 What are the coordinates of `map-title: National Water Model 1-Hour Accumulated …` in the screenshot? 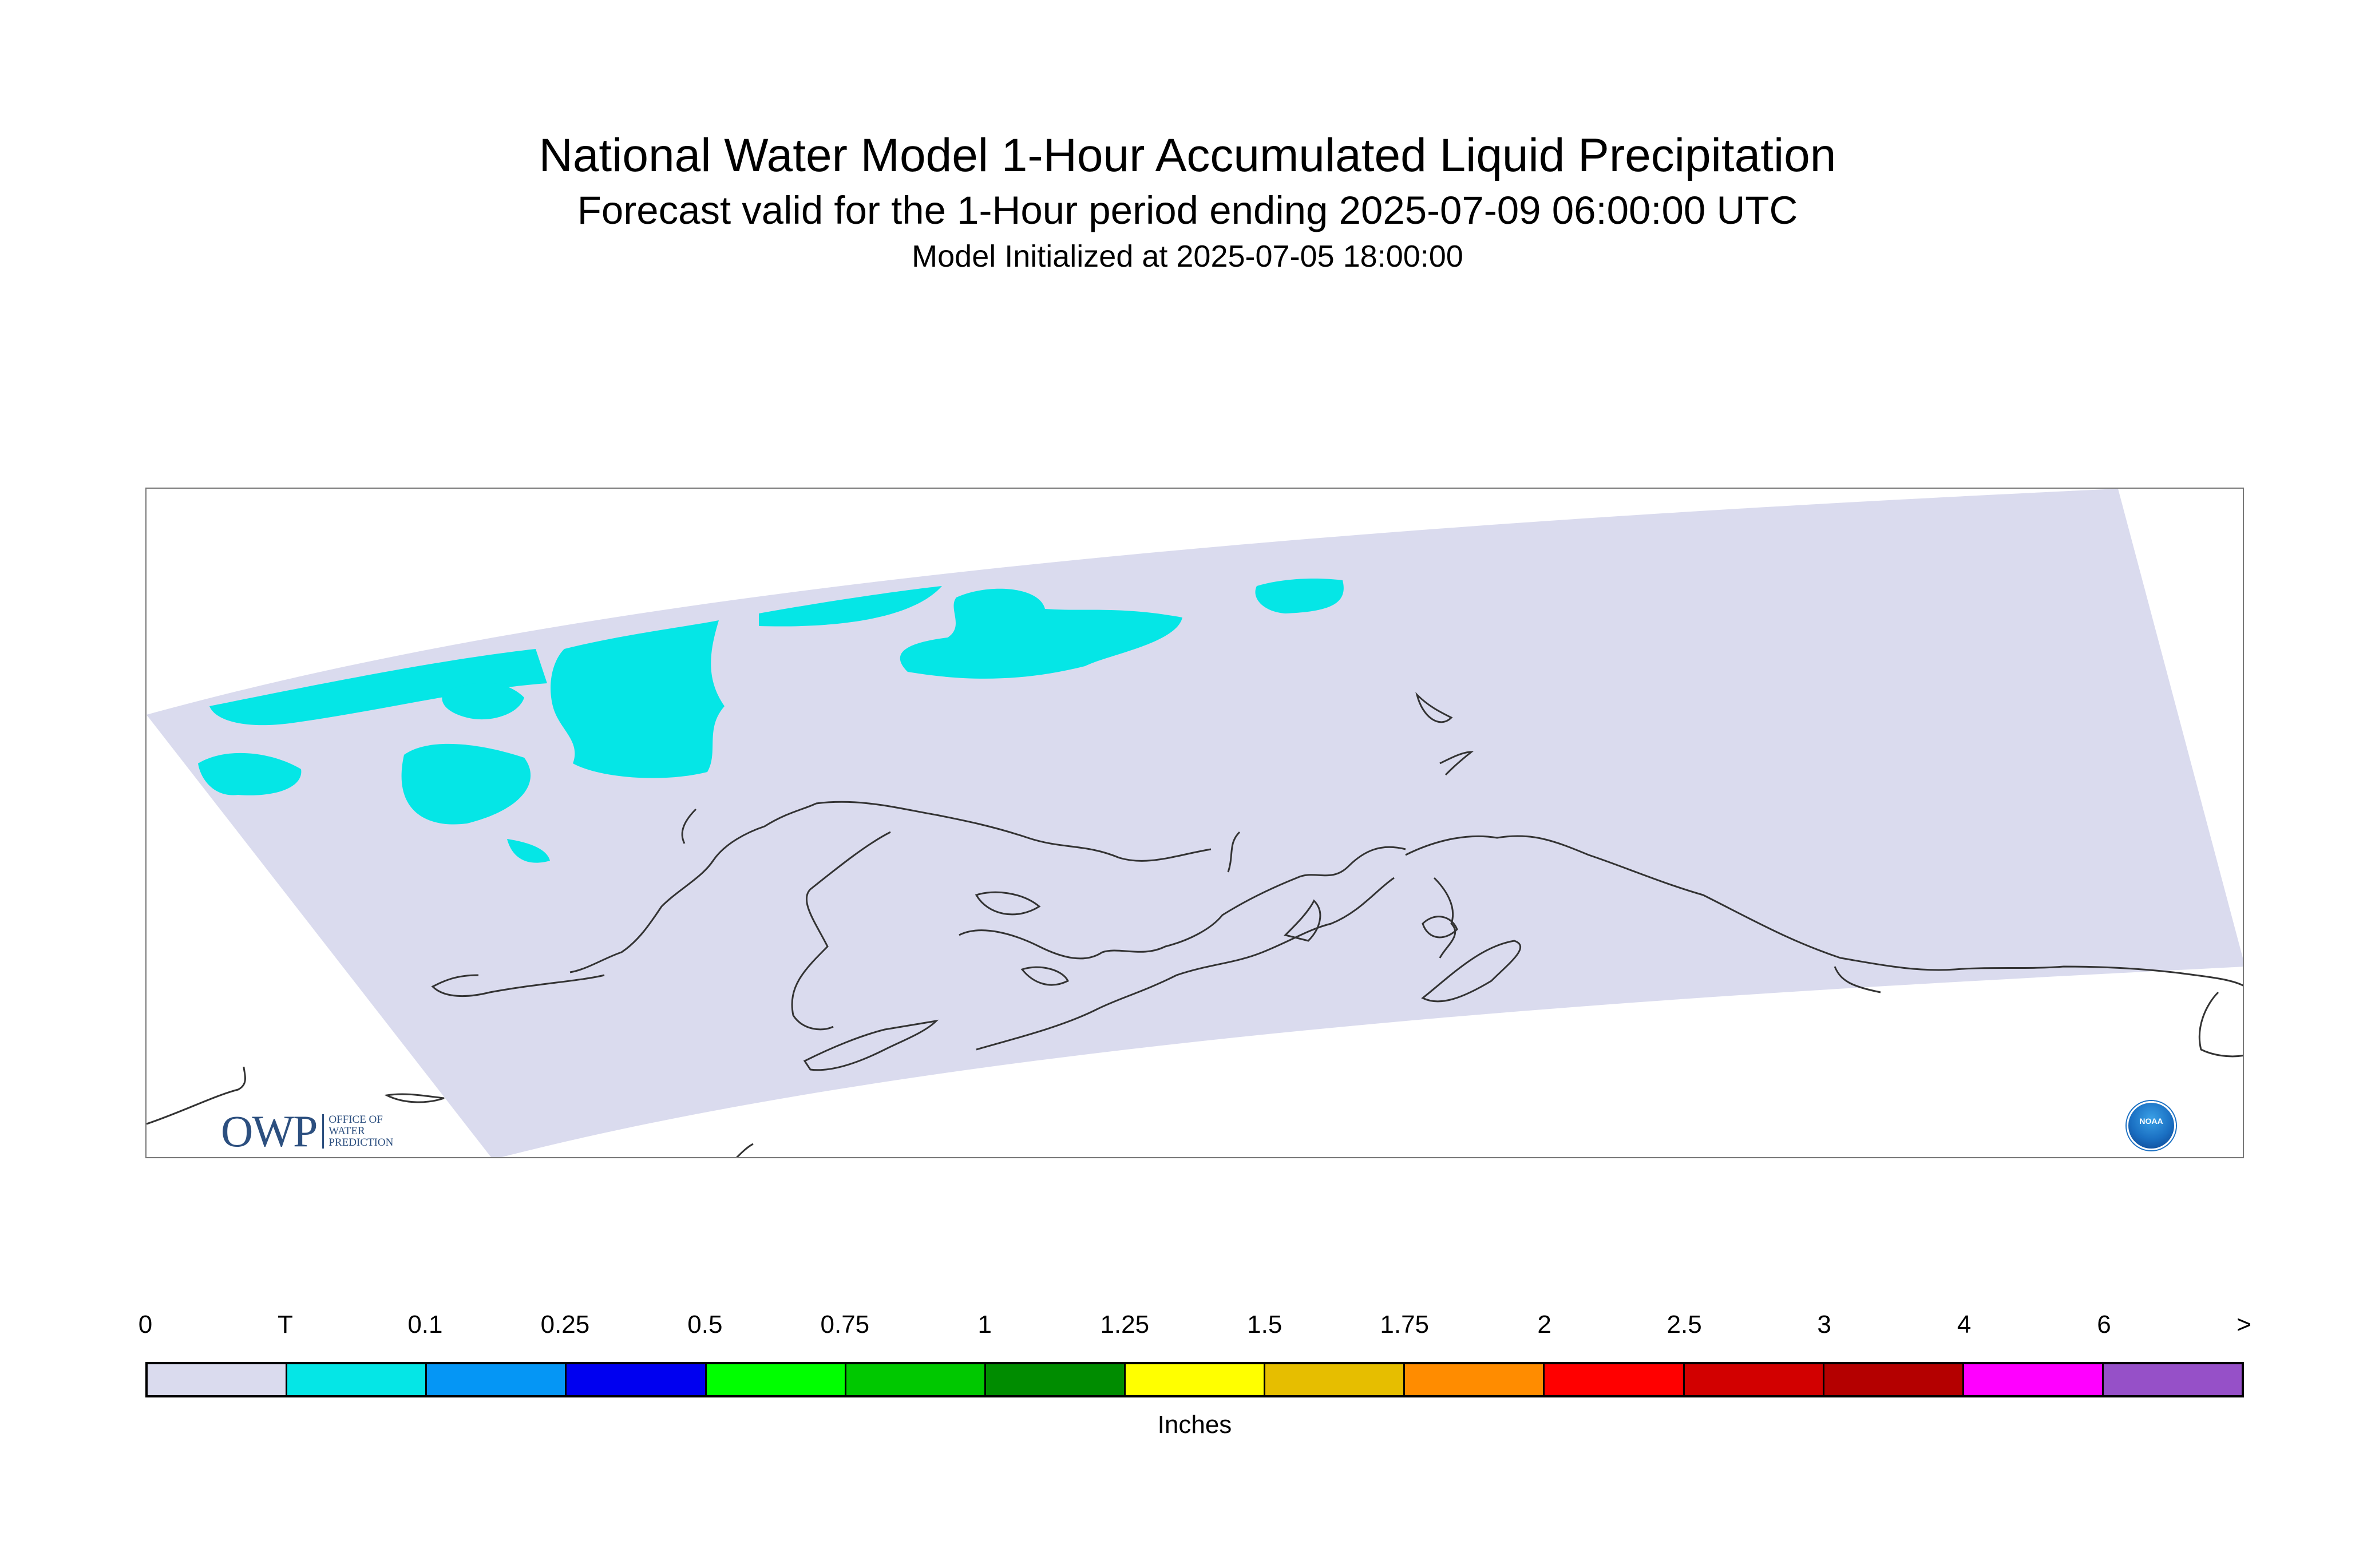 It's located at (1187, 155).